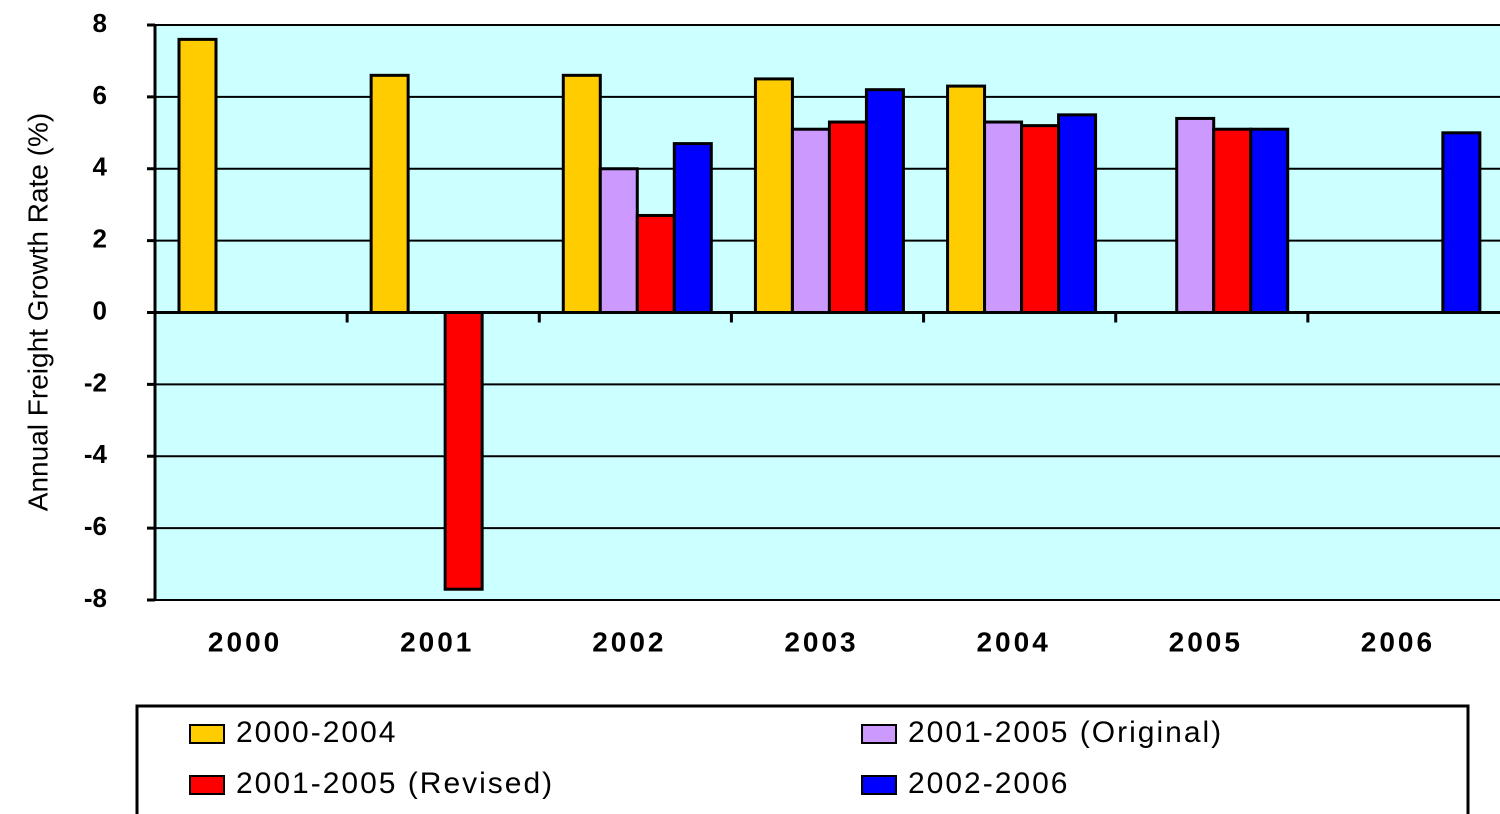 This screenshot has width=1500, height=814. Describe the element at coordinates (395, 783) in the screenshot. I see `legend-label: 2001-2005 (Revised)` at that location.